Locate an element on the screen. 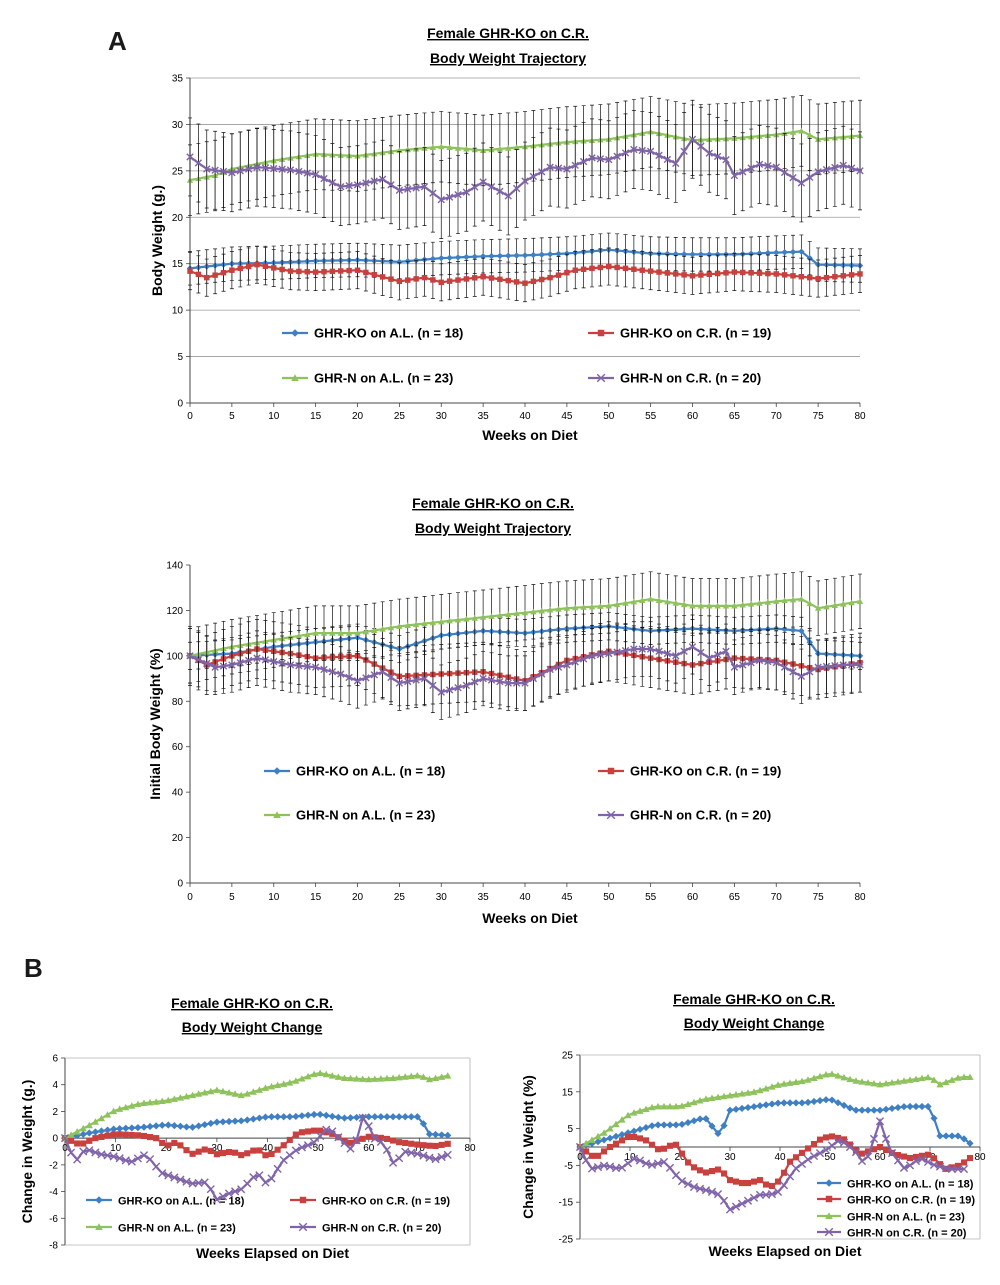 The width and height of the screenshot is (1000, 1285). y-tick-label: 120 is located at coordinates (174, 611).